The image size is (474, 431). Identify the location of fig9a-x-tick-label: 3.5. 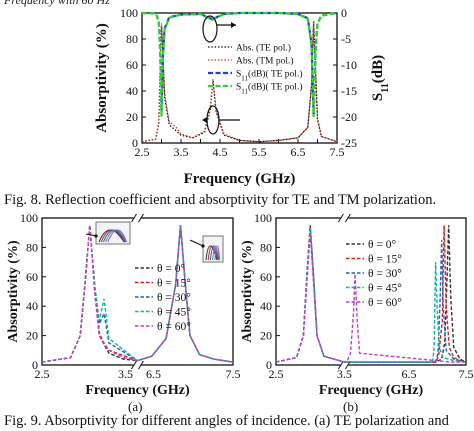
(125, 374).